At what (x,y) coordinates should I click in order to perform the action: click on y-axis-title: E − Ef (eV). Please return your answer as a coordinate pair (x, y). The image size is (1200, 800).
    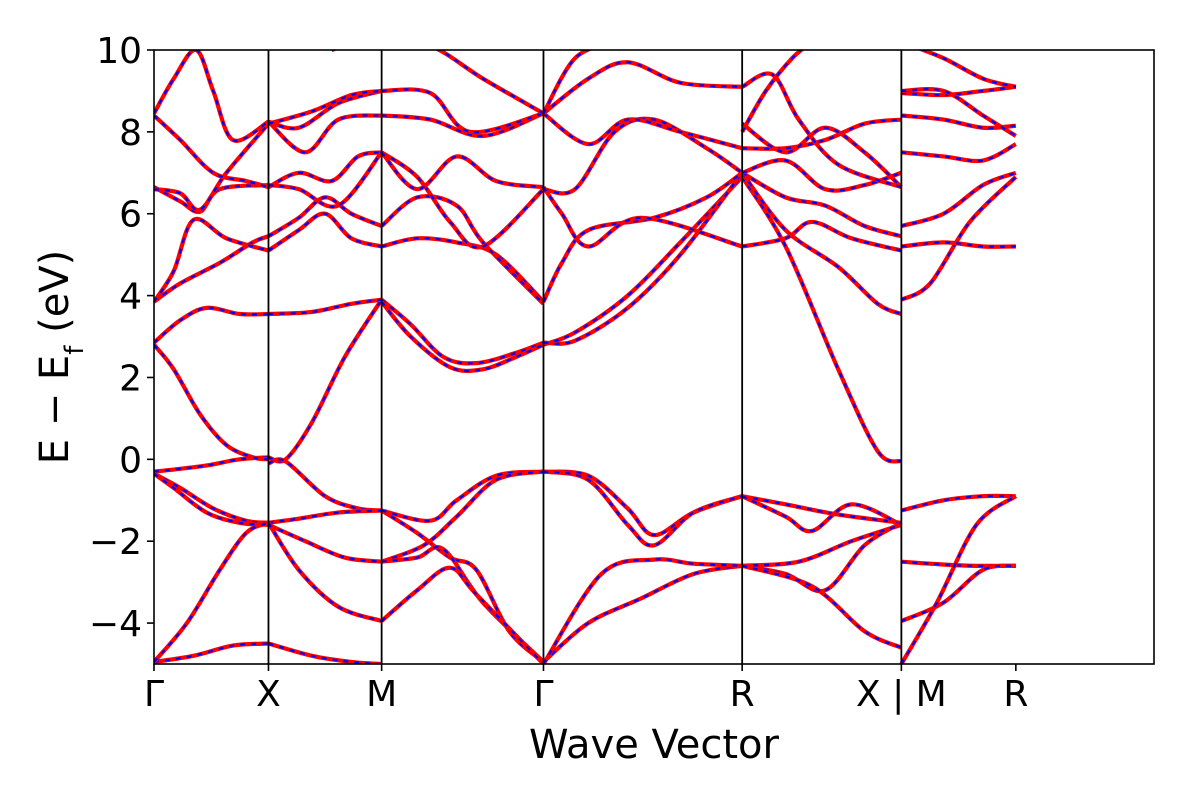
    Looking at the image, I should click on (61, 357).